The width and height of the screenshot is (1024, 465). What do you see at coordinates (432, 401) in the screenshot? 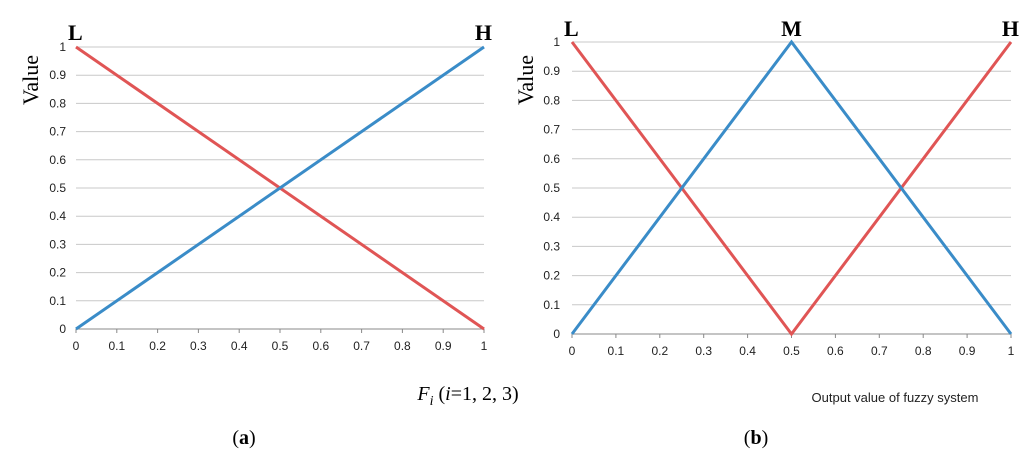
I see `x-axis-label-sub: i` at bounding box center [432, 401].